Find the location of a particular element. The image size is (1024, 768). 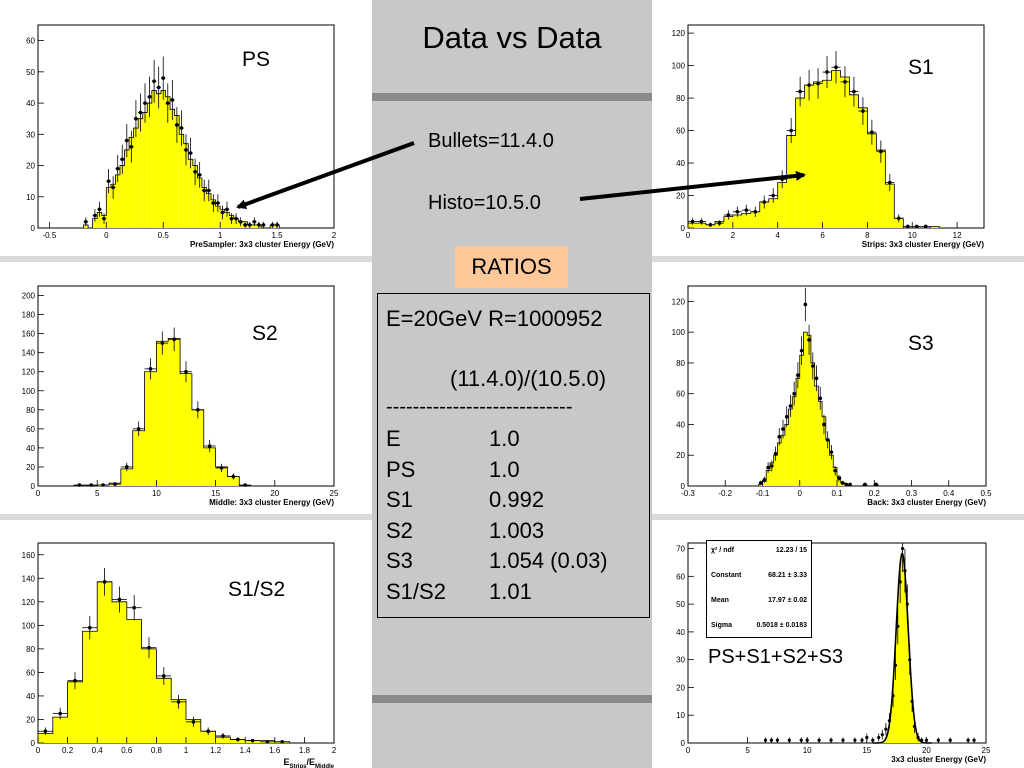

y-tick-label: 140 is located at coordinates (29, 578).